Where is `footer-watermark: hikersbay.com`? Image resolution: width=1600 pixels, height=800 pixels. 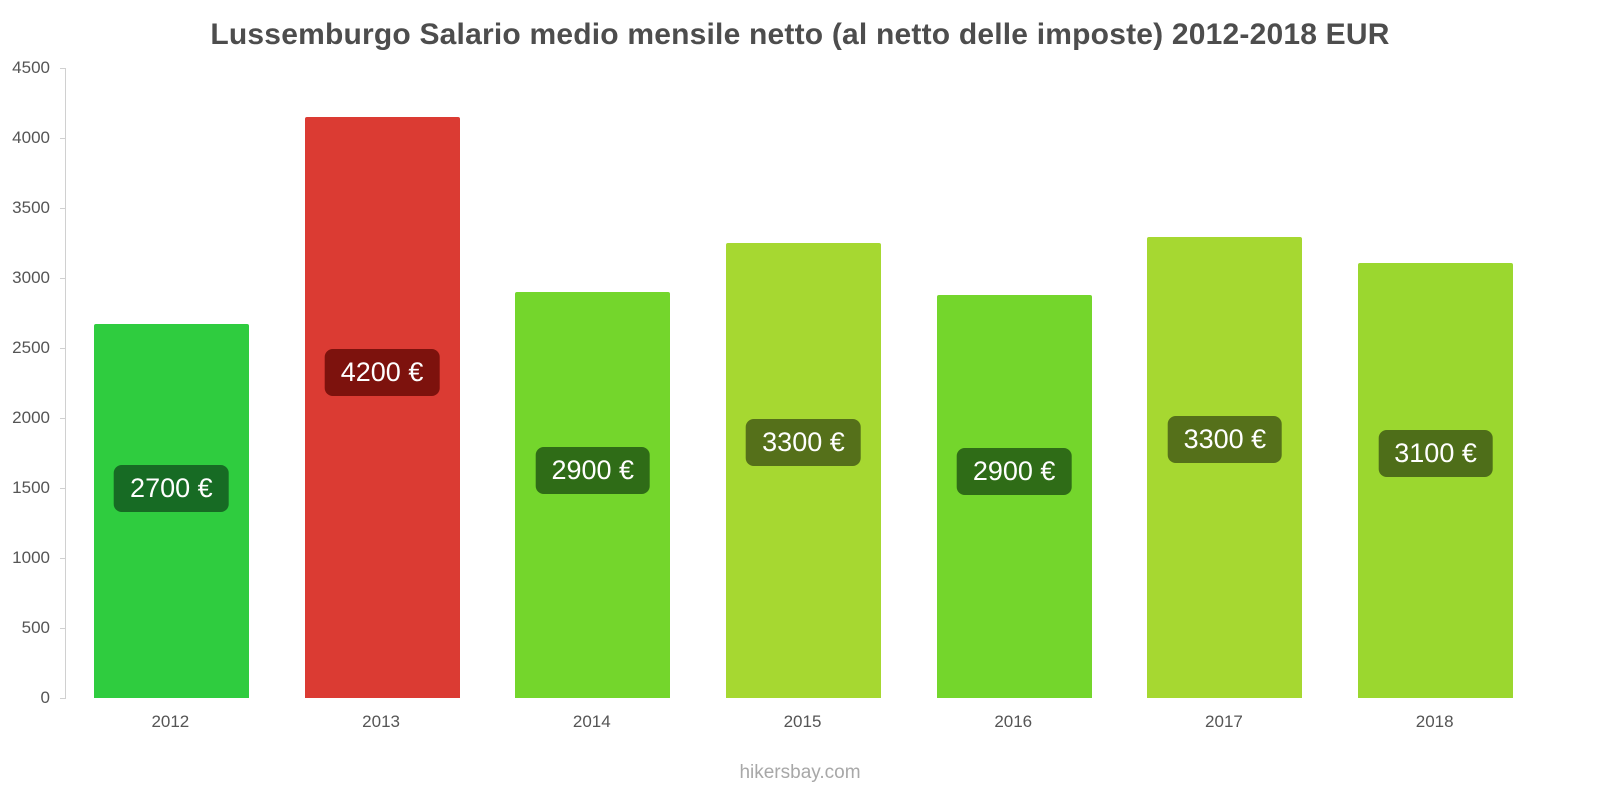 footer-watermark: hikersbay.com is located at coordinates (800, 772).